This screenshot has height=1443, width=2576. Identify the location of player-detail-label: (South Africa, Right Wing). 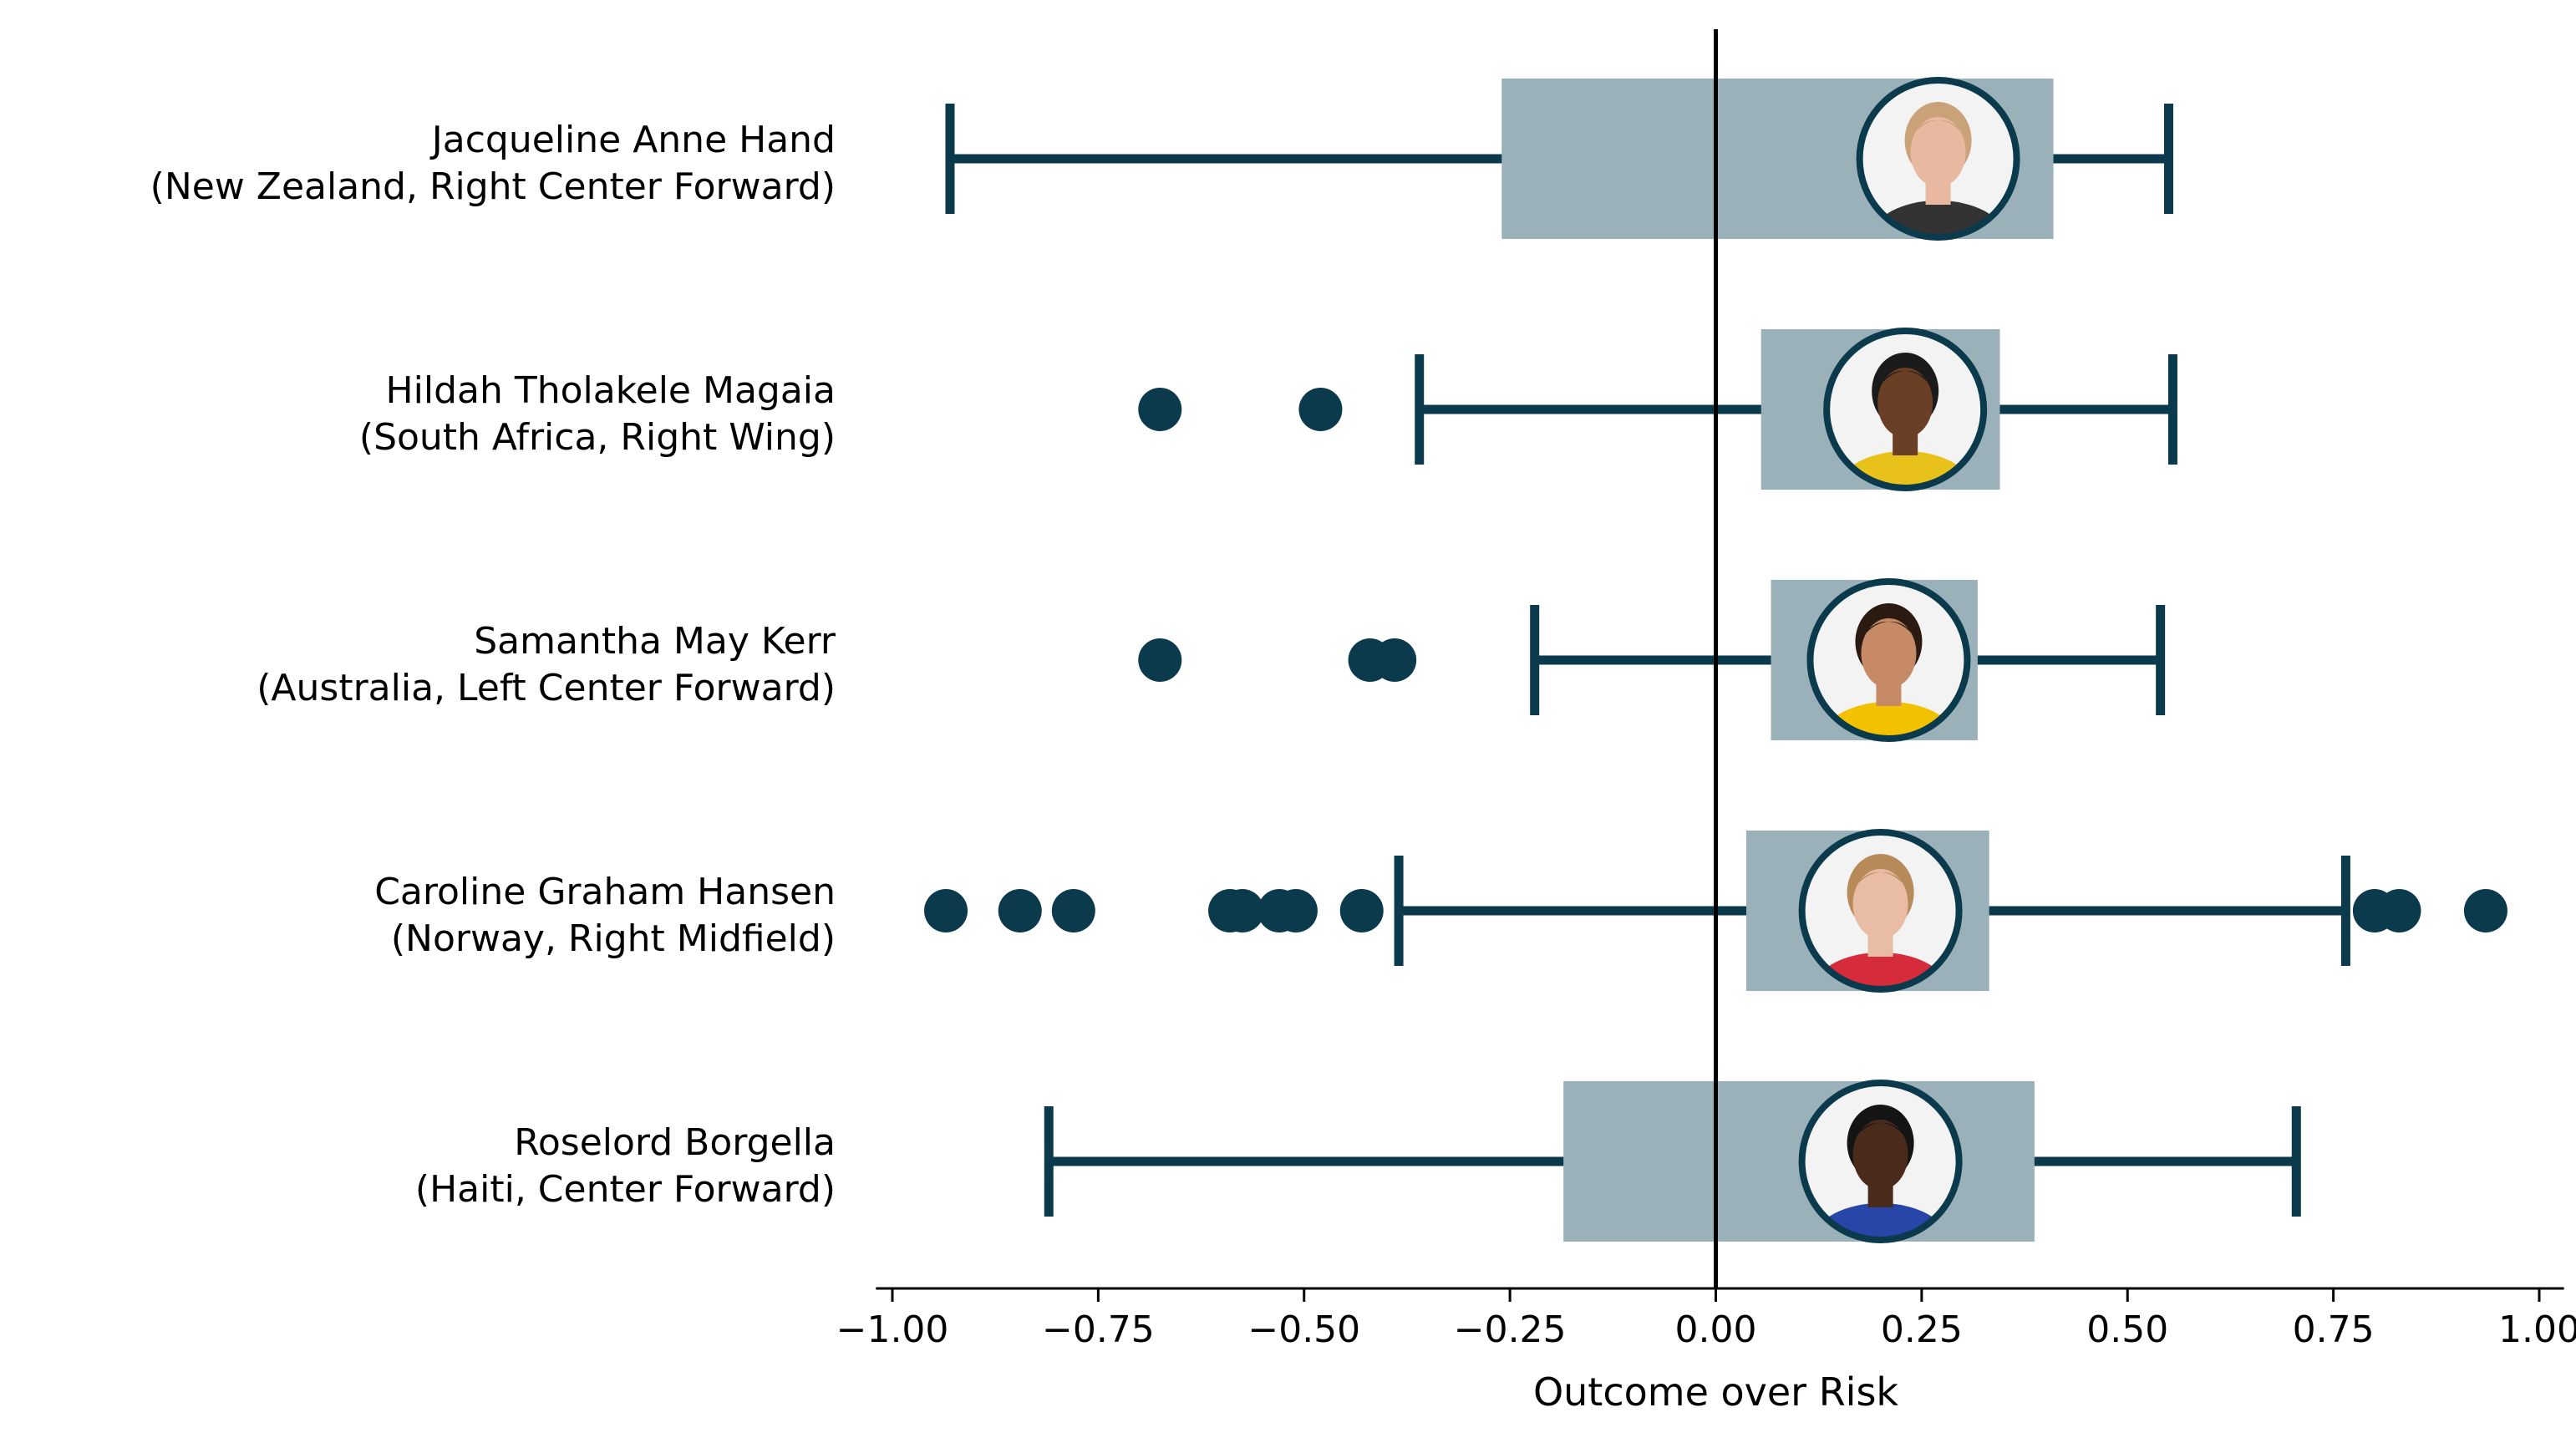
(597, 437).